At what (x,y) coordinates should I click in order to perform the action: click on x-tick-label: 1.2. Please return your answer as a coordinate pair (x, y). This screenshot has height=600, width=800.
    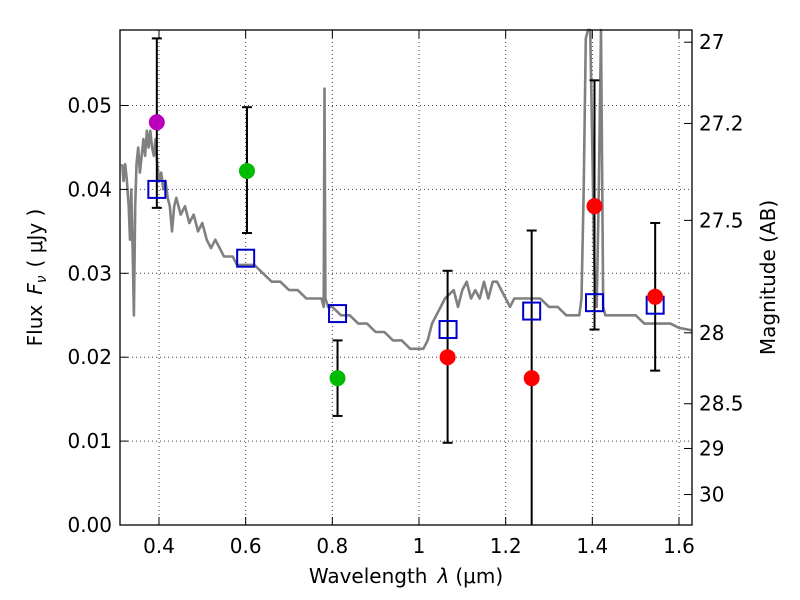
    Looking at the image, I should click on (506, 546).